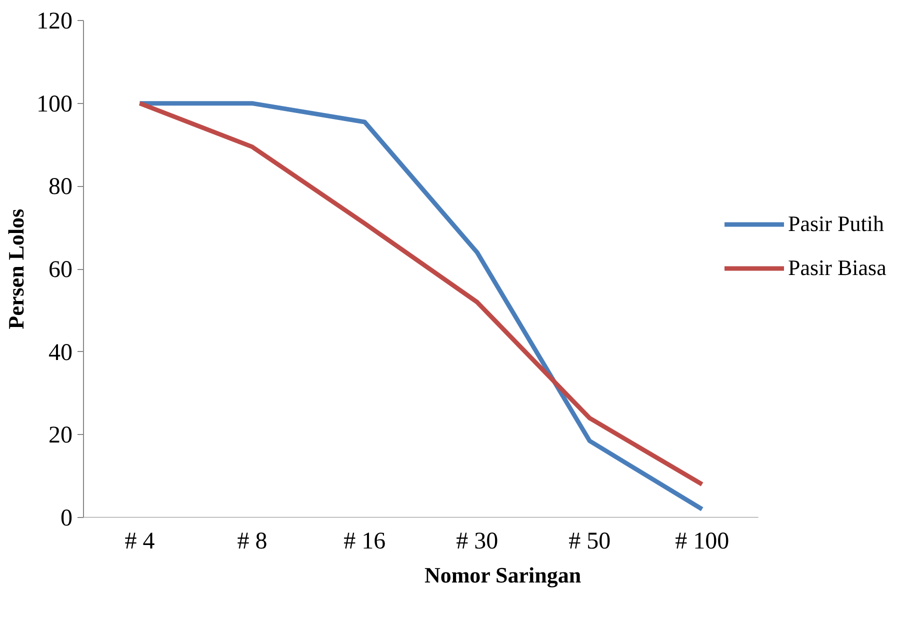 The width and height of the screenshot is (917, 619). What do you see at coordinates (60, 435) in the screenshot?
I see `y-tick-label: 20` at bounding box center [60, 435].